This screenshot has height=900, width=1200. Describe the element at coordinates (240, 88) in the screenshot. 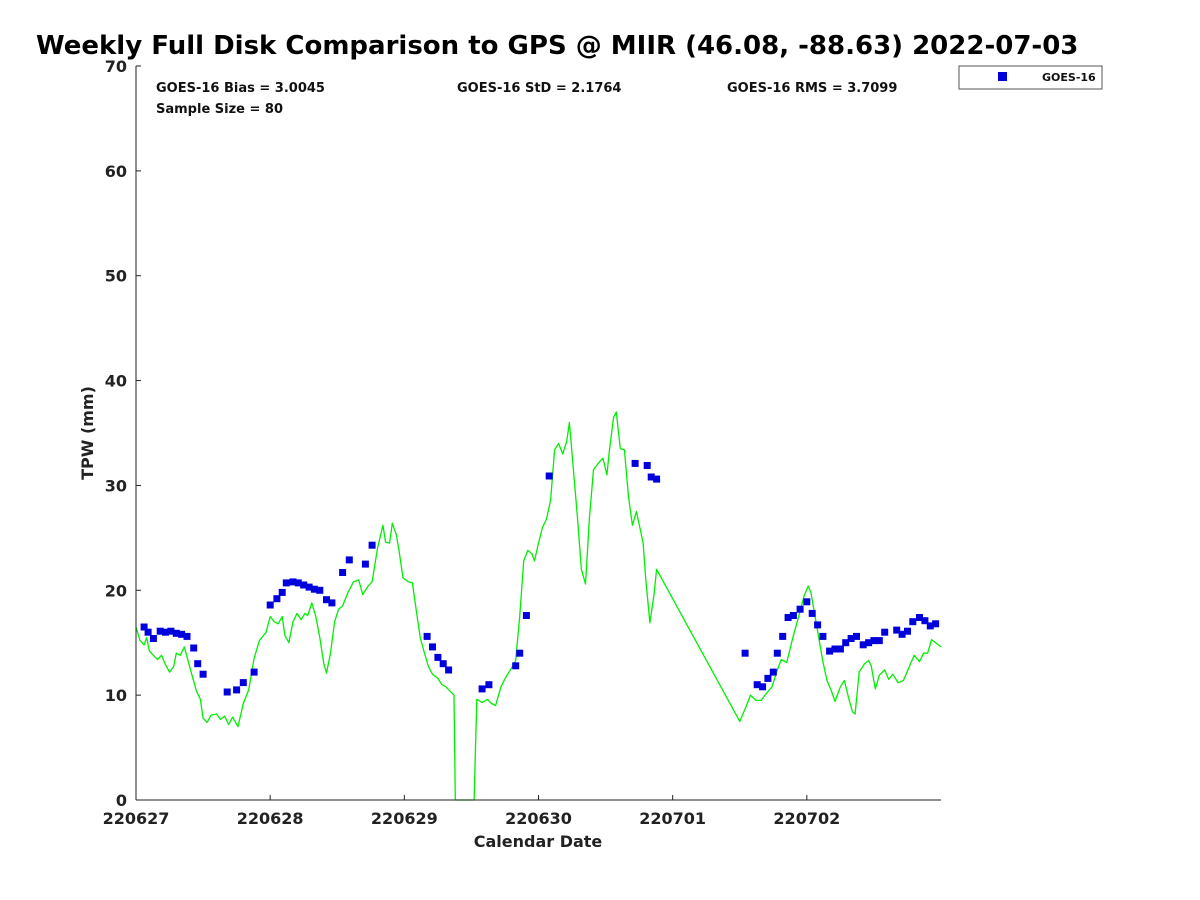

I see `bias-stat: GOES-16 Bias = 3.0045` at that location.